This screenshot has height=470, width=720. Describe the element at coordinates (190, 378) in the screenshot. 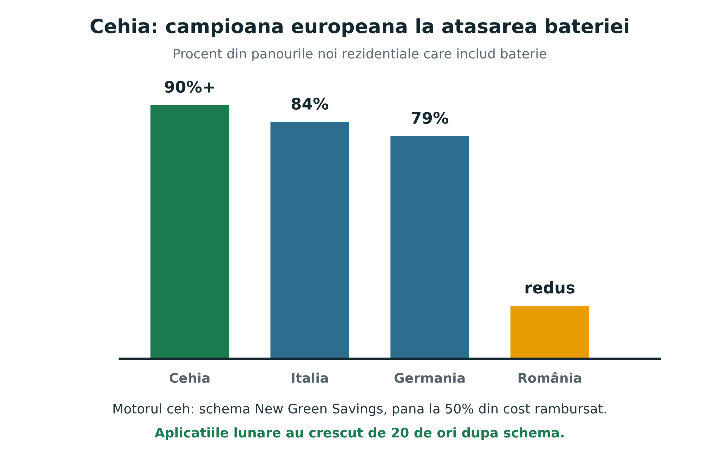

I see `x-tick-label: Cehia` at that location.